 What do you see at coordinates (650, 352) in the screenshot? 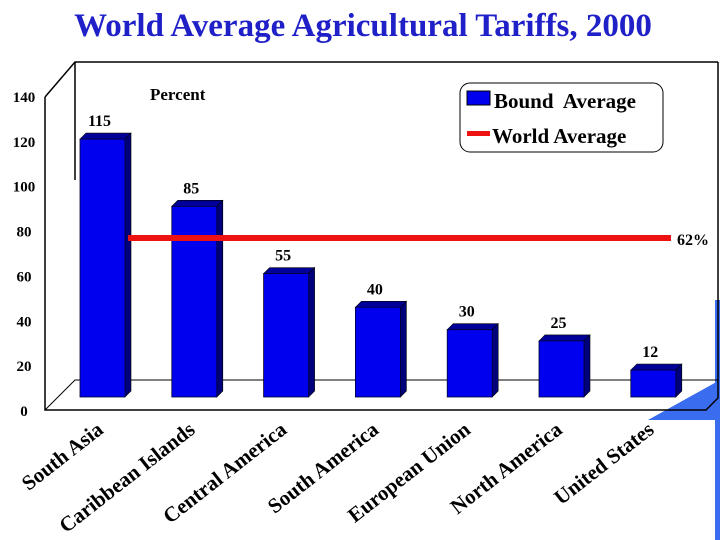
I see `bar-value-label: 12` at bounding box center [650, 352].